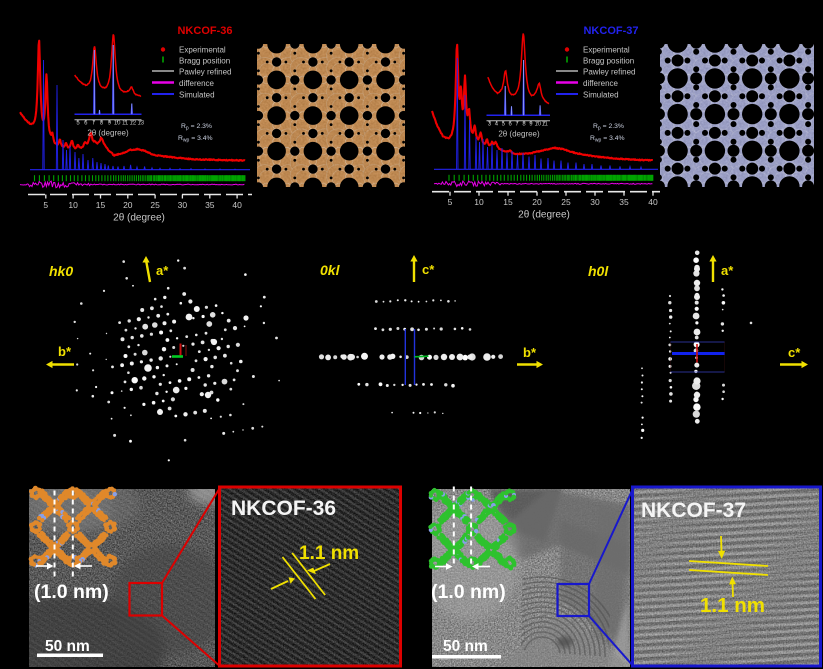 The width and height of the screenshot is (823, 669). I want to click on svg-text: 13, so click(140, 124).